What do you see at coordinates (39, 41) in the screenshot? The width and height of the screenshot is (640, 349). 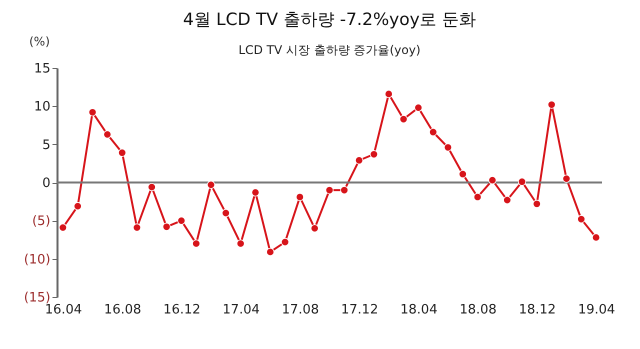 I see `y-axis-title: (%)` at bounding box center [39, 41].